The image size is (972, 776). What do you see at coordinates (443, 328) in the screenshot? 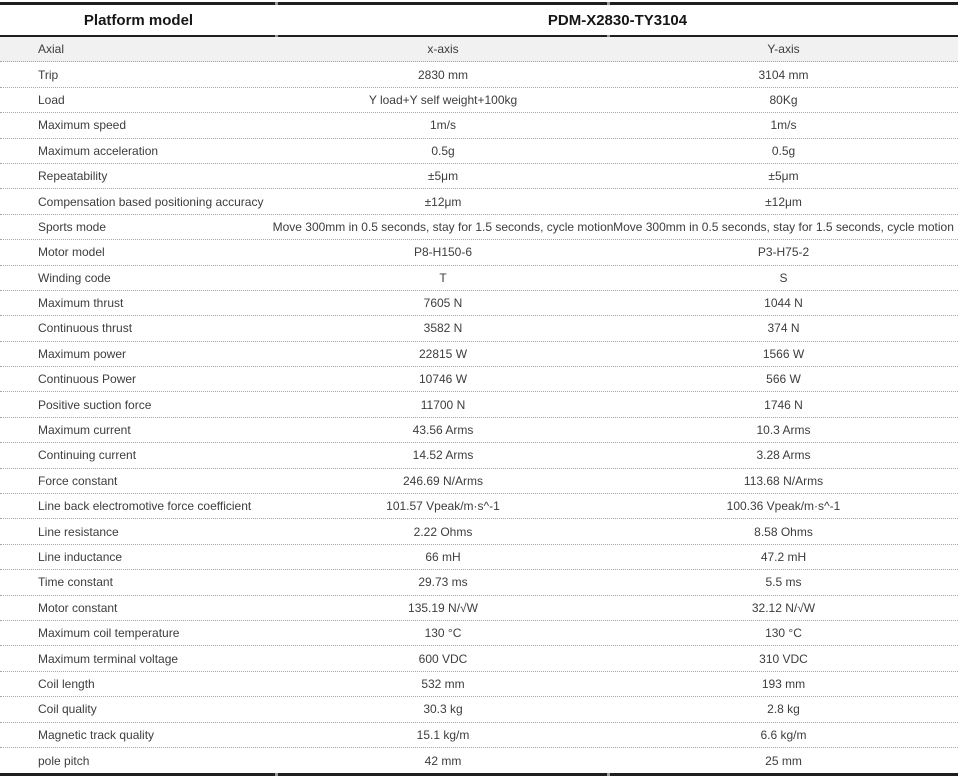
I see `x-axis-value-cell: 3582 N` at bounding box center [443, 328].